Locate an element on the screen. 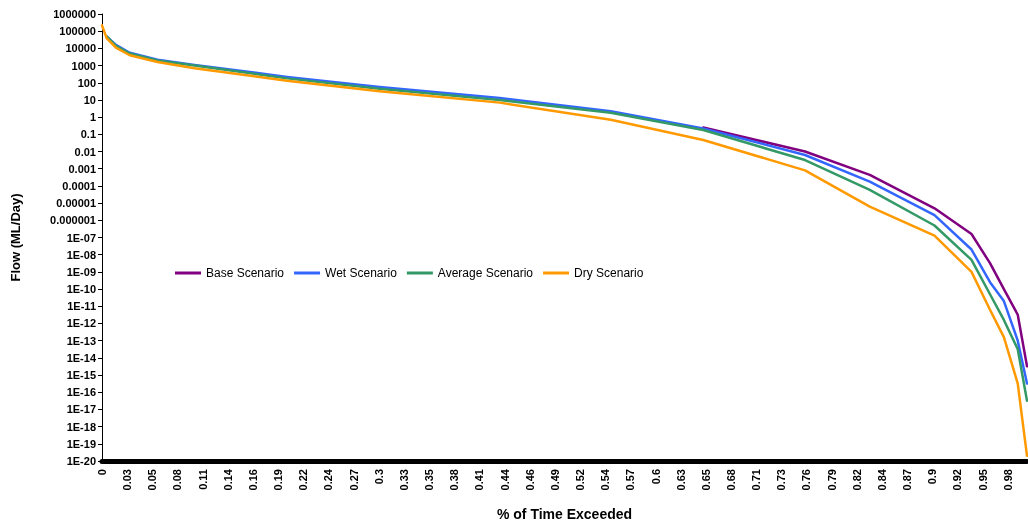 The image size is (1028, 529). x-tick-label: 0.38 is located at coordinates (454, 480).